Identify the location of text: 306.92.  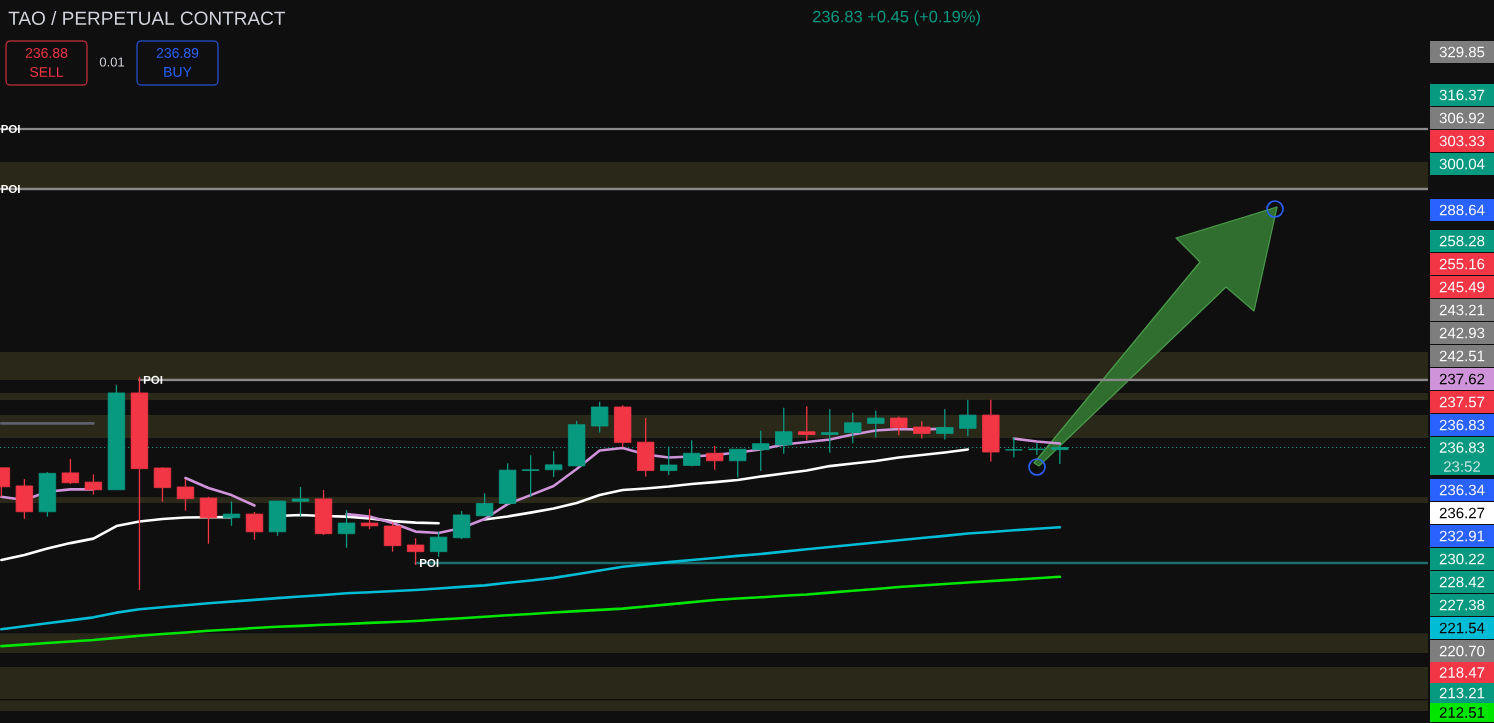
(1462, 118).